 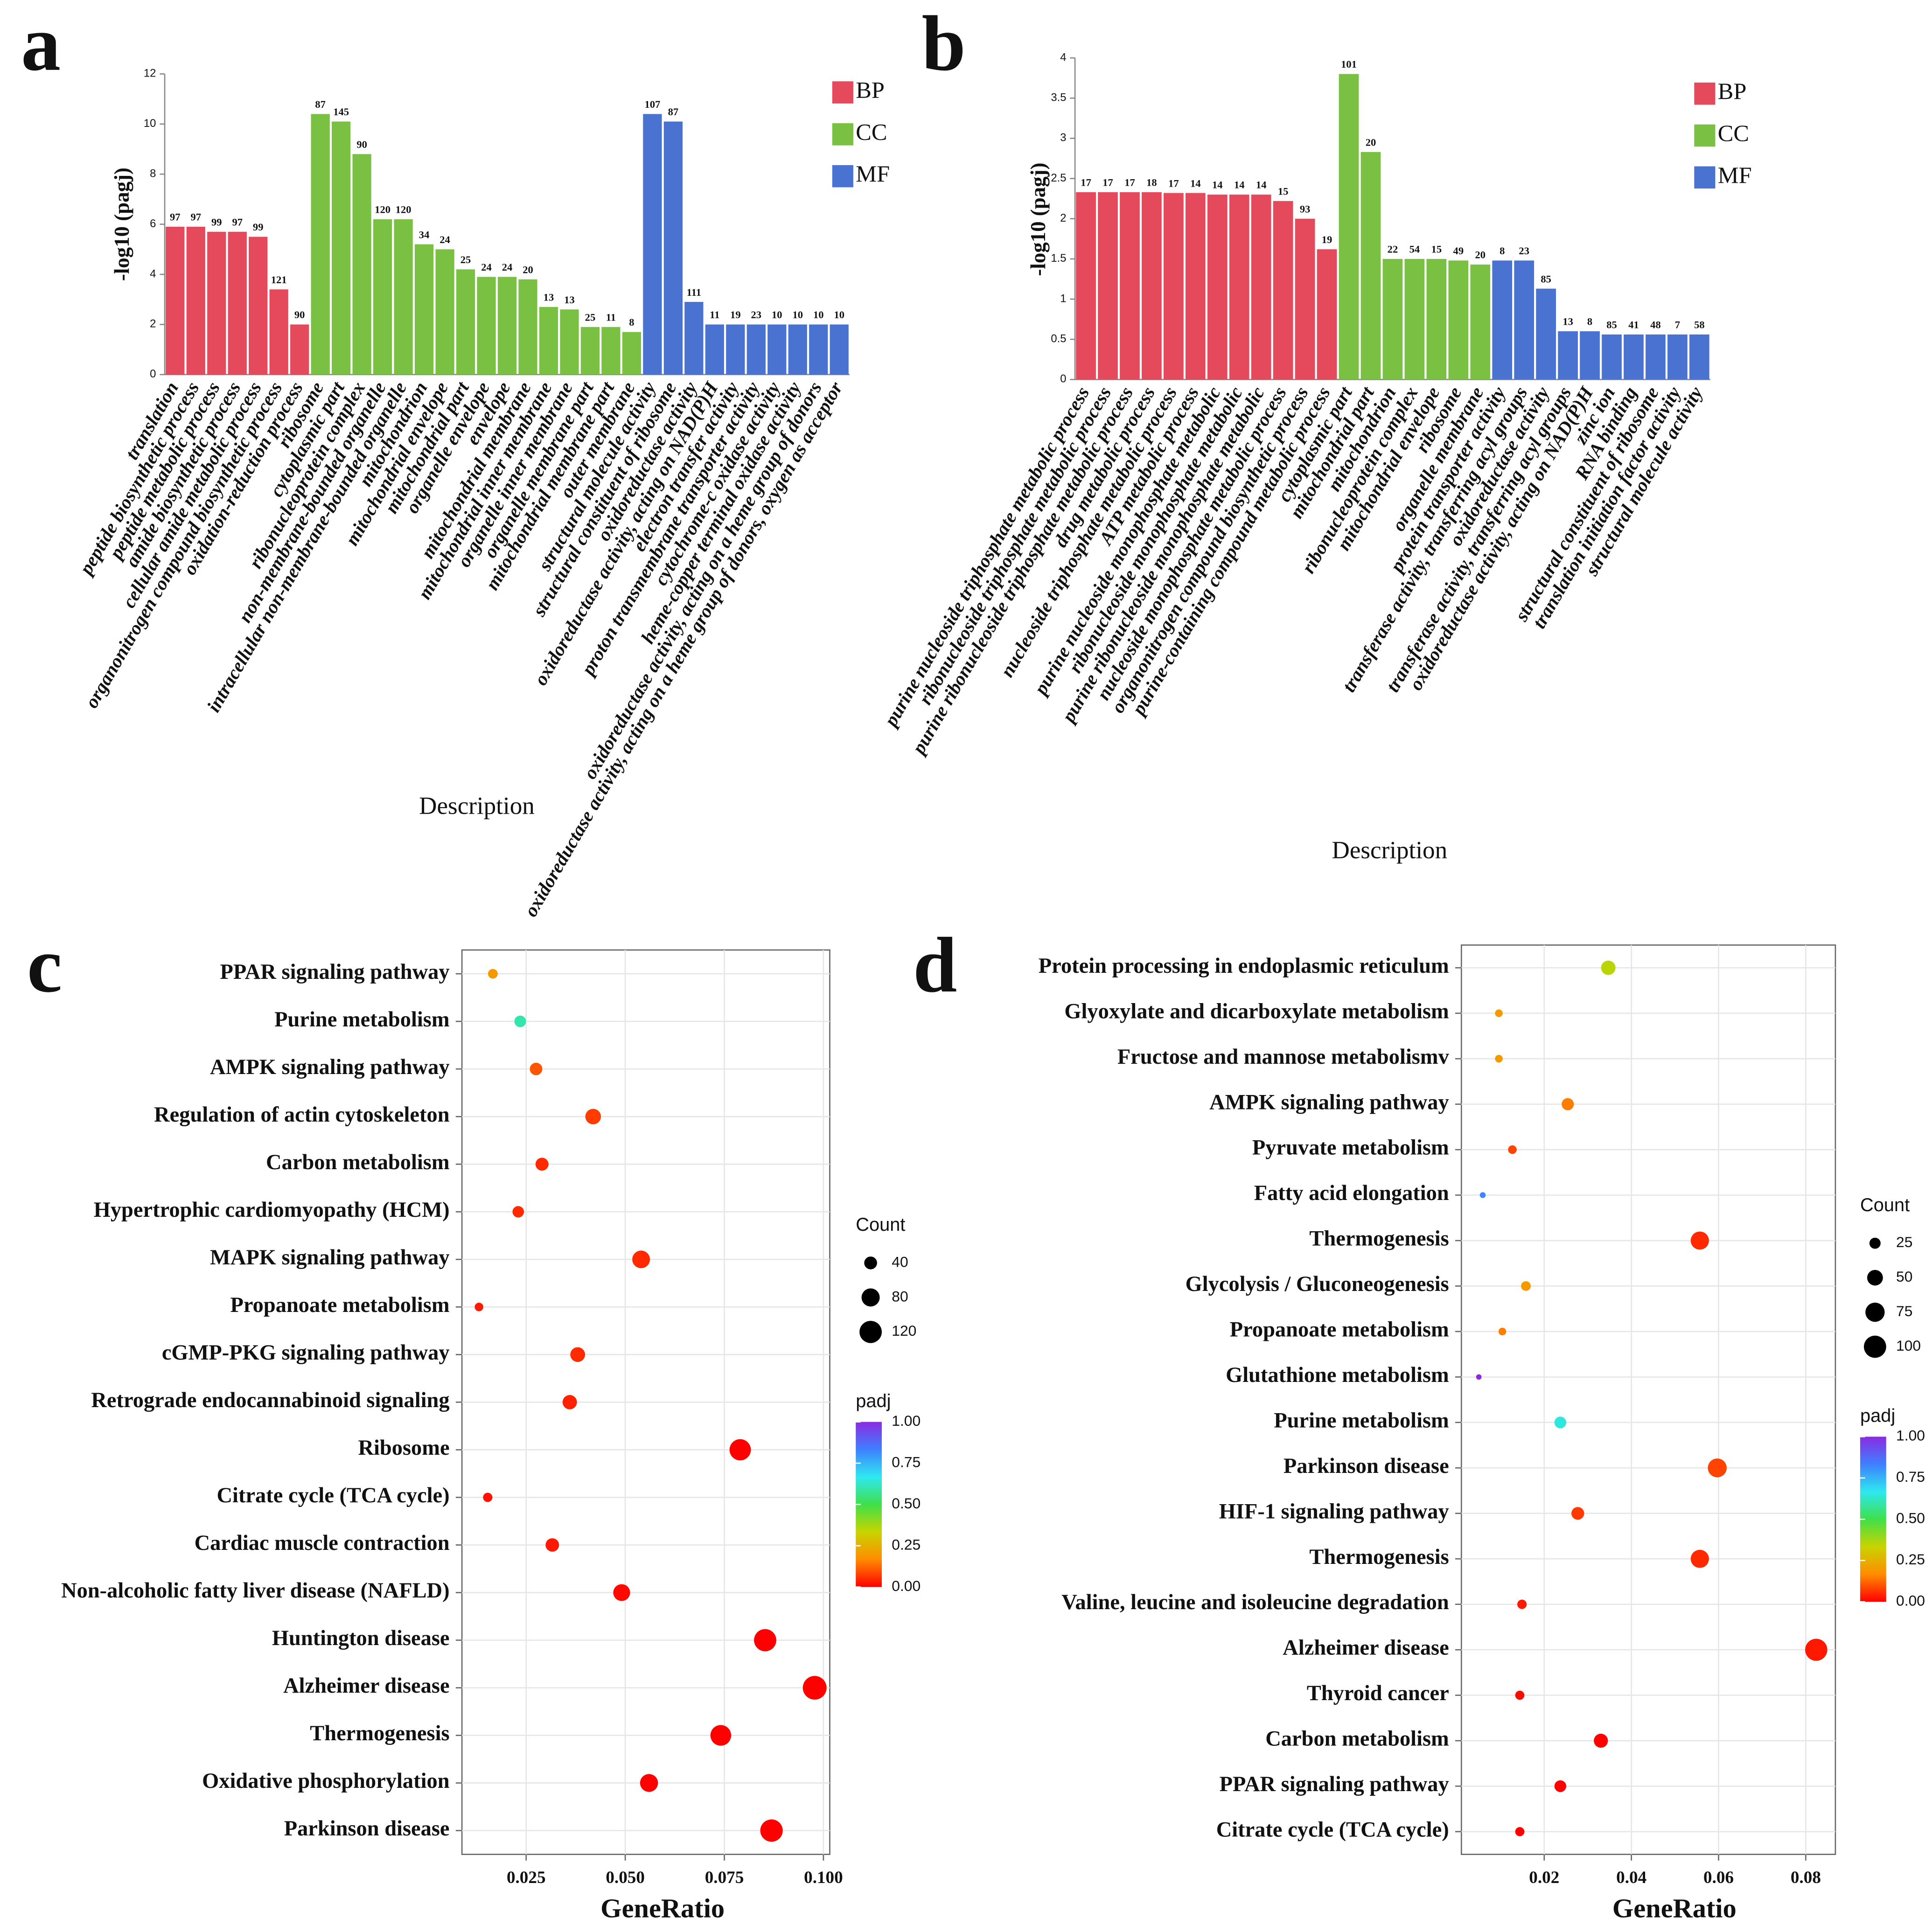 I want to click on y-axis-label: -log10 (pagj), so click(x=1038, y=219).